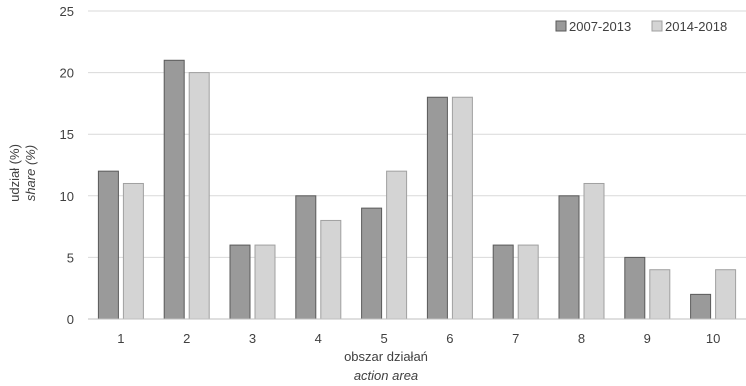 This screenshot has height=386, width=746. I want to click on legend-swatch-2014-2018, so click(657, 26).